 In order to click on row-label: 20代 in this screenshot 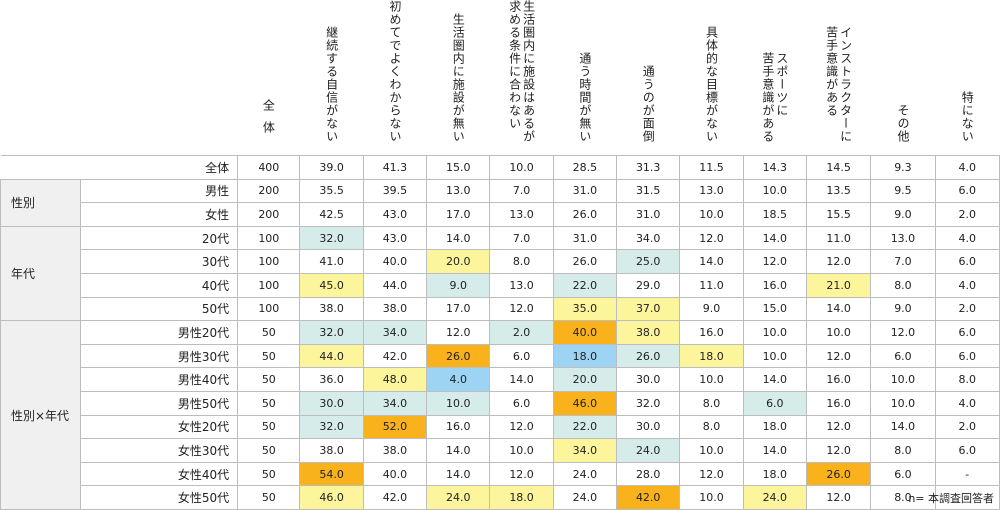, I will do `click(159, 238)`.